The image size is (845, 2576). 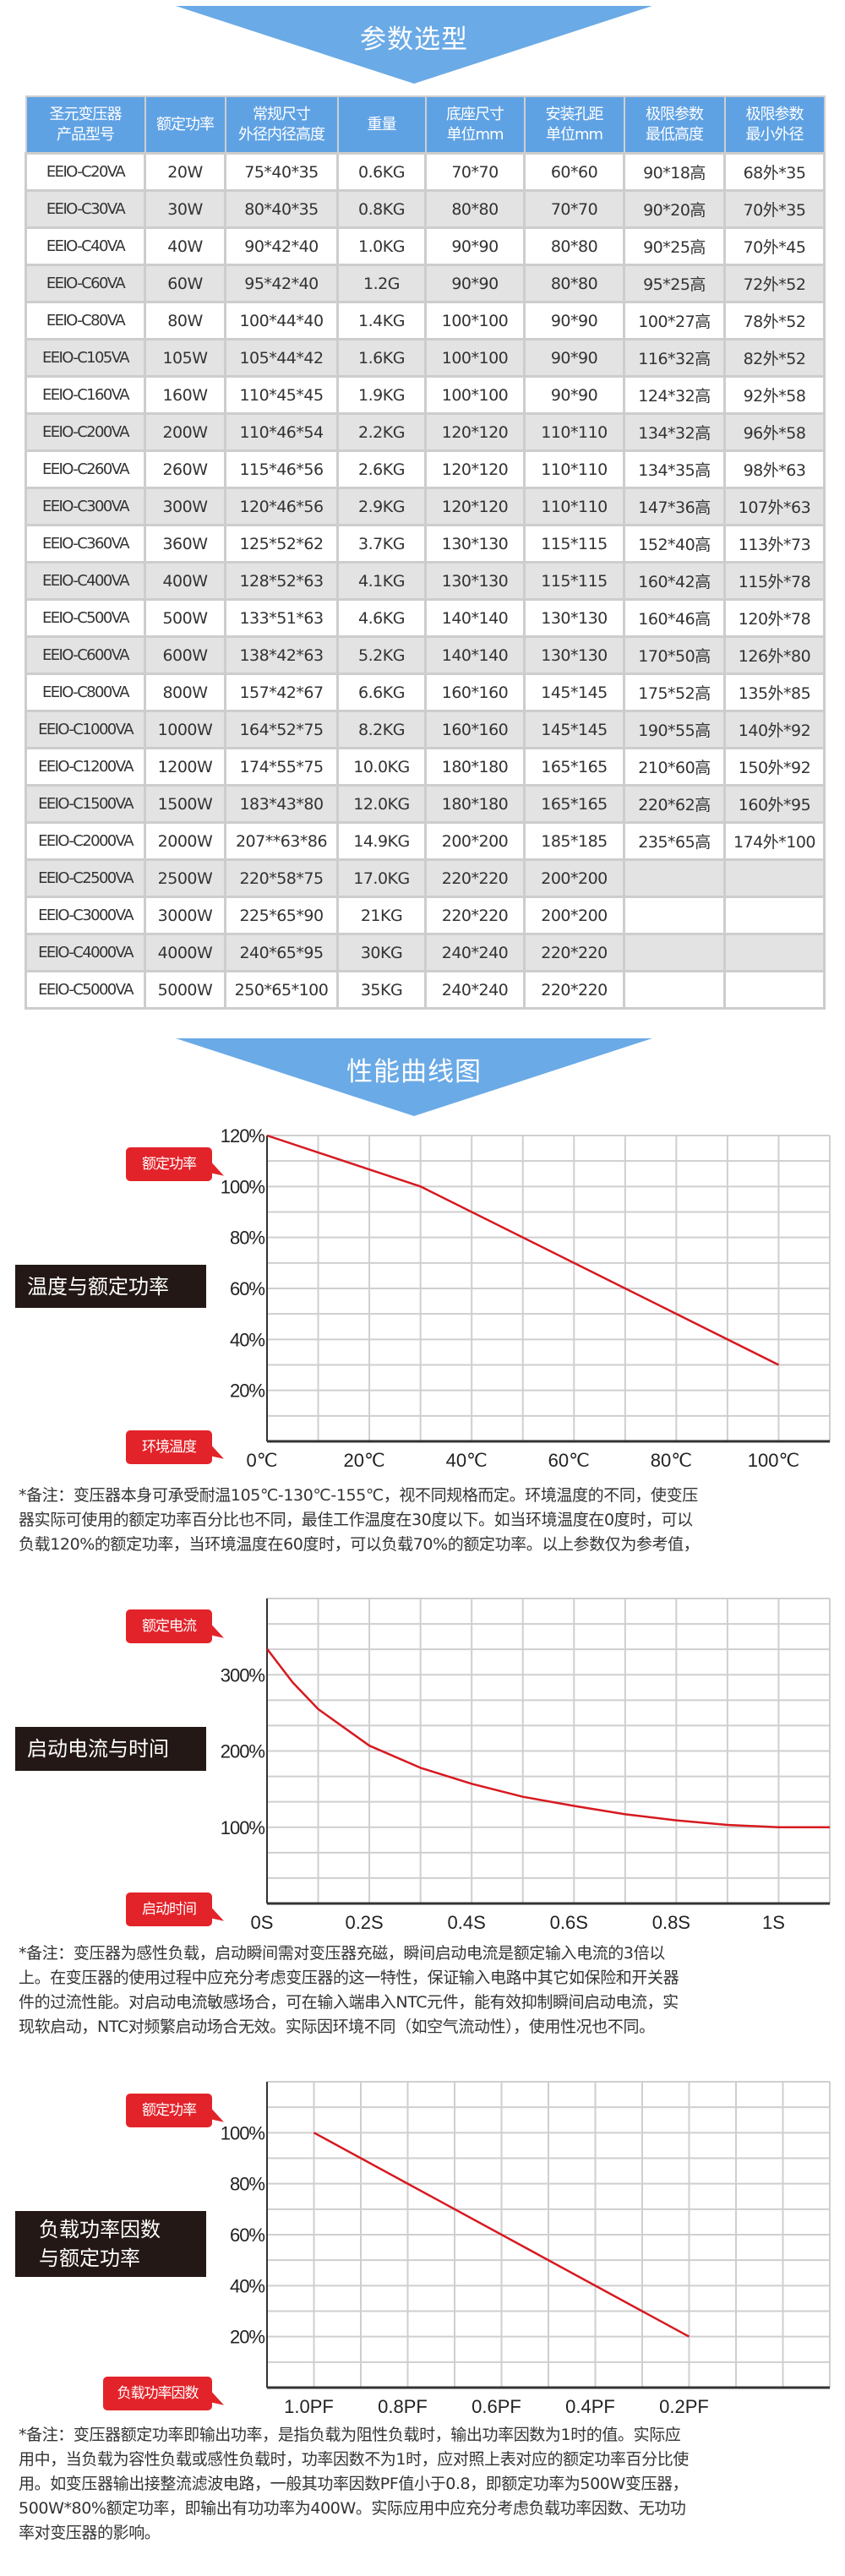 What do you see at coordinates (674, 125) in the screenshot?
I see `column-header: 极限参数 最低高度` at bounding box center [674, 125].